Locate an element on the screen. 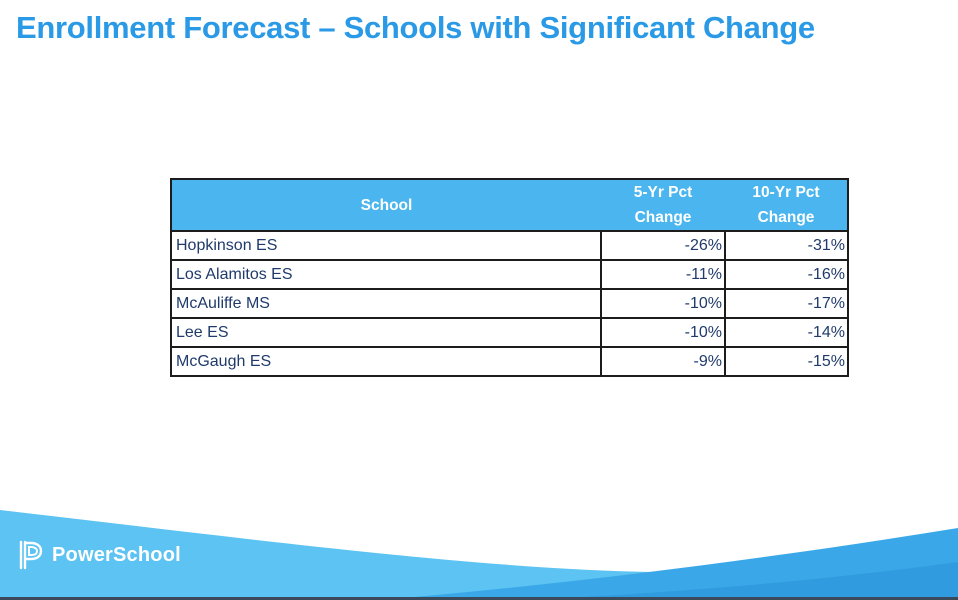 This screenshot has width=958, height=600. ten-yr-change-cell: -16% is located at coordinates (786, 274).